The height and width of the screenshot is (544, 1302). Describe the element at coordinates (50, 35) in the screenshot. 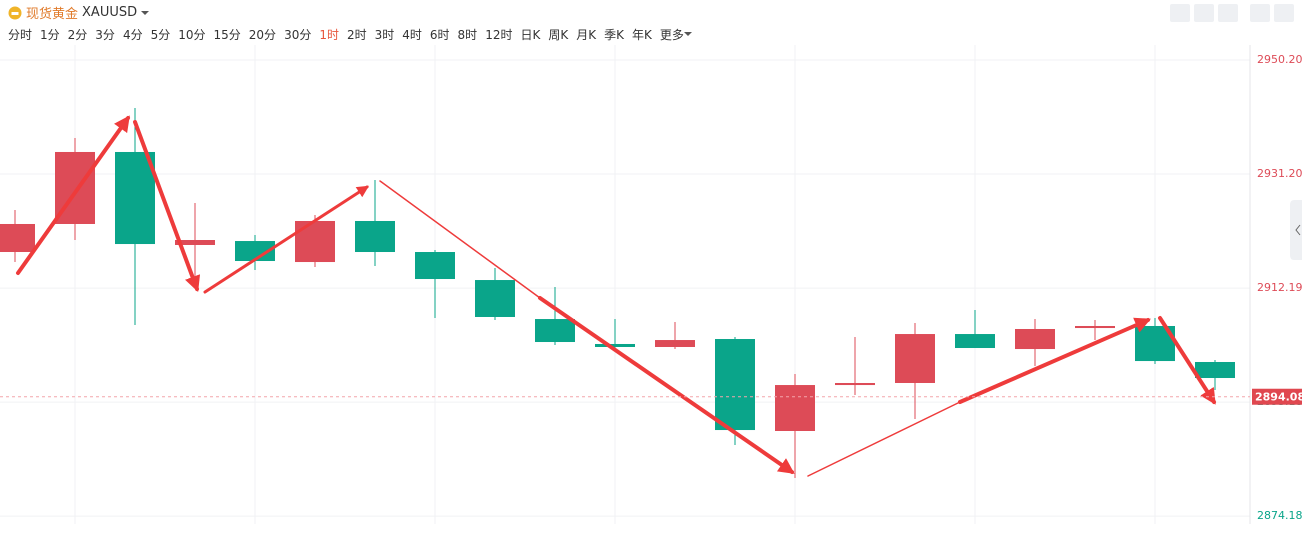

I see `period: 1分` at that location.